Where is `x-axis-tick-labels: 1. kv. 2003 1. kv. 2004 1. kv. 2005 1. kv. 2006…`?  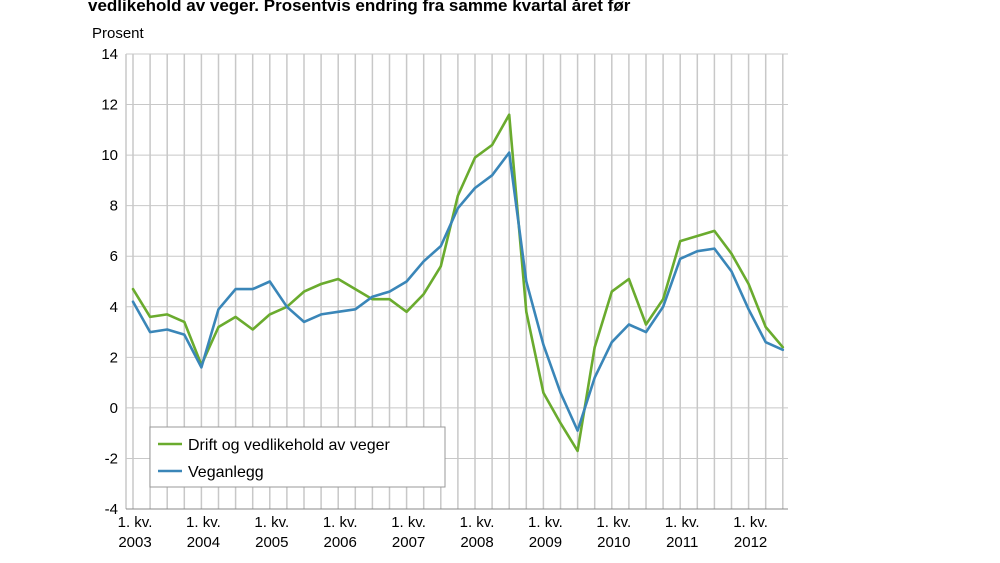 x-axis-tick-labels: 1. kv. 2003 1. kv. 2004 1. kv. 2005 1. kv. 2006… is located at coordinates (443, 532).